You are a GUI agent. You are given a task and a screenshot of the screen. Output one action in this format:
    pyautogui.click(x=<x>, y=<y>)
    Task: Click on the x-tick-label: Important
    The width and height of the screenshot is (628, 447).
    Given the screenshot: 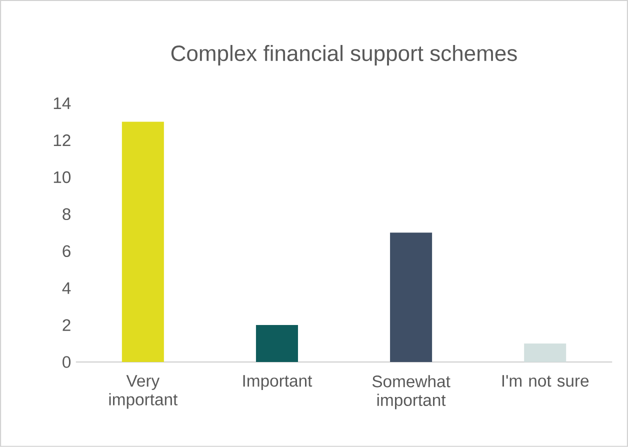 What is the action you would take?
    pyautogui.click(x=277, y=382)
    